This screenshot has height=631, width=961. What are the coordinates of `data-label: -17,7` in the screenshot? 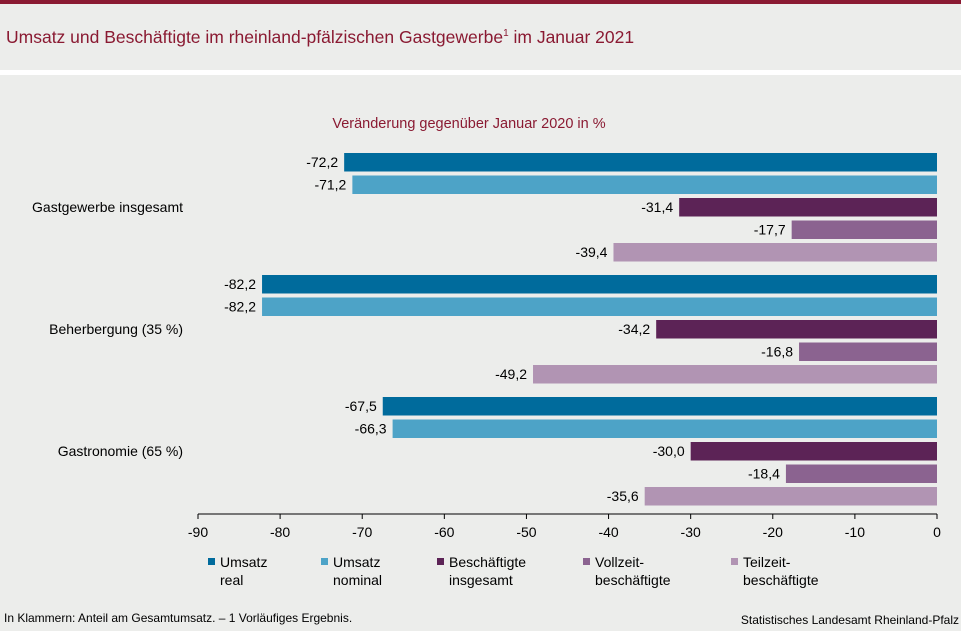 It's located at (770, 230).